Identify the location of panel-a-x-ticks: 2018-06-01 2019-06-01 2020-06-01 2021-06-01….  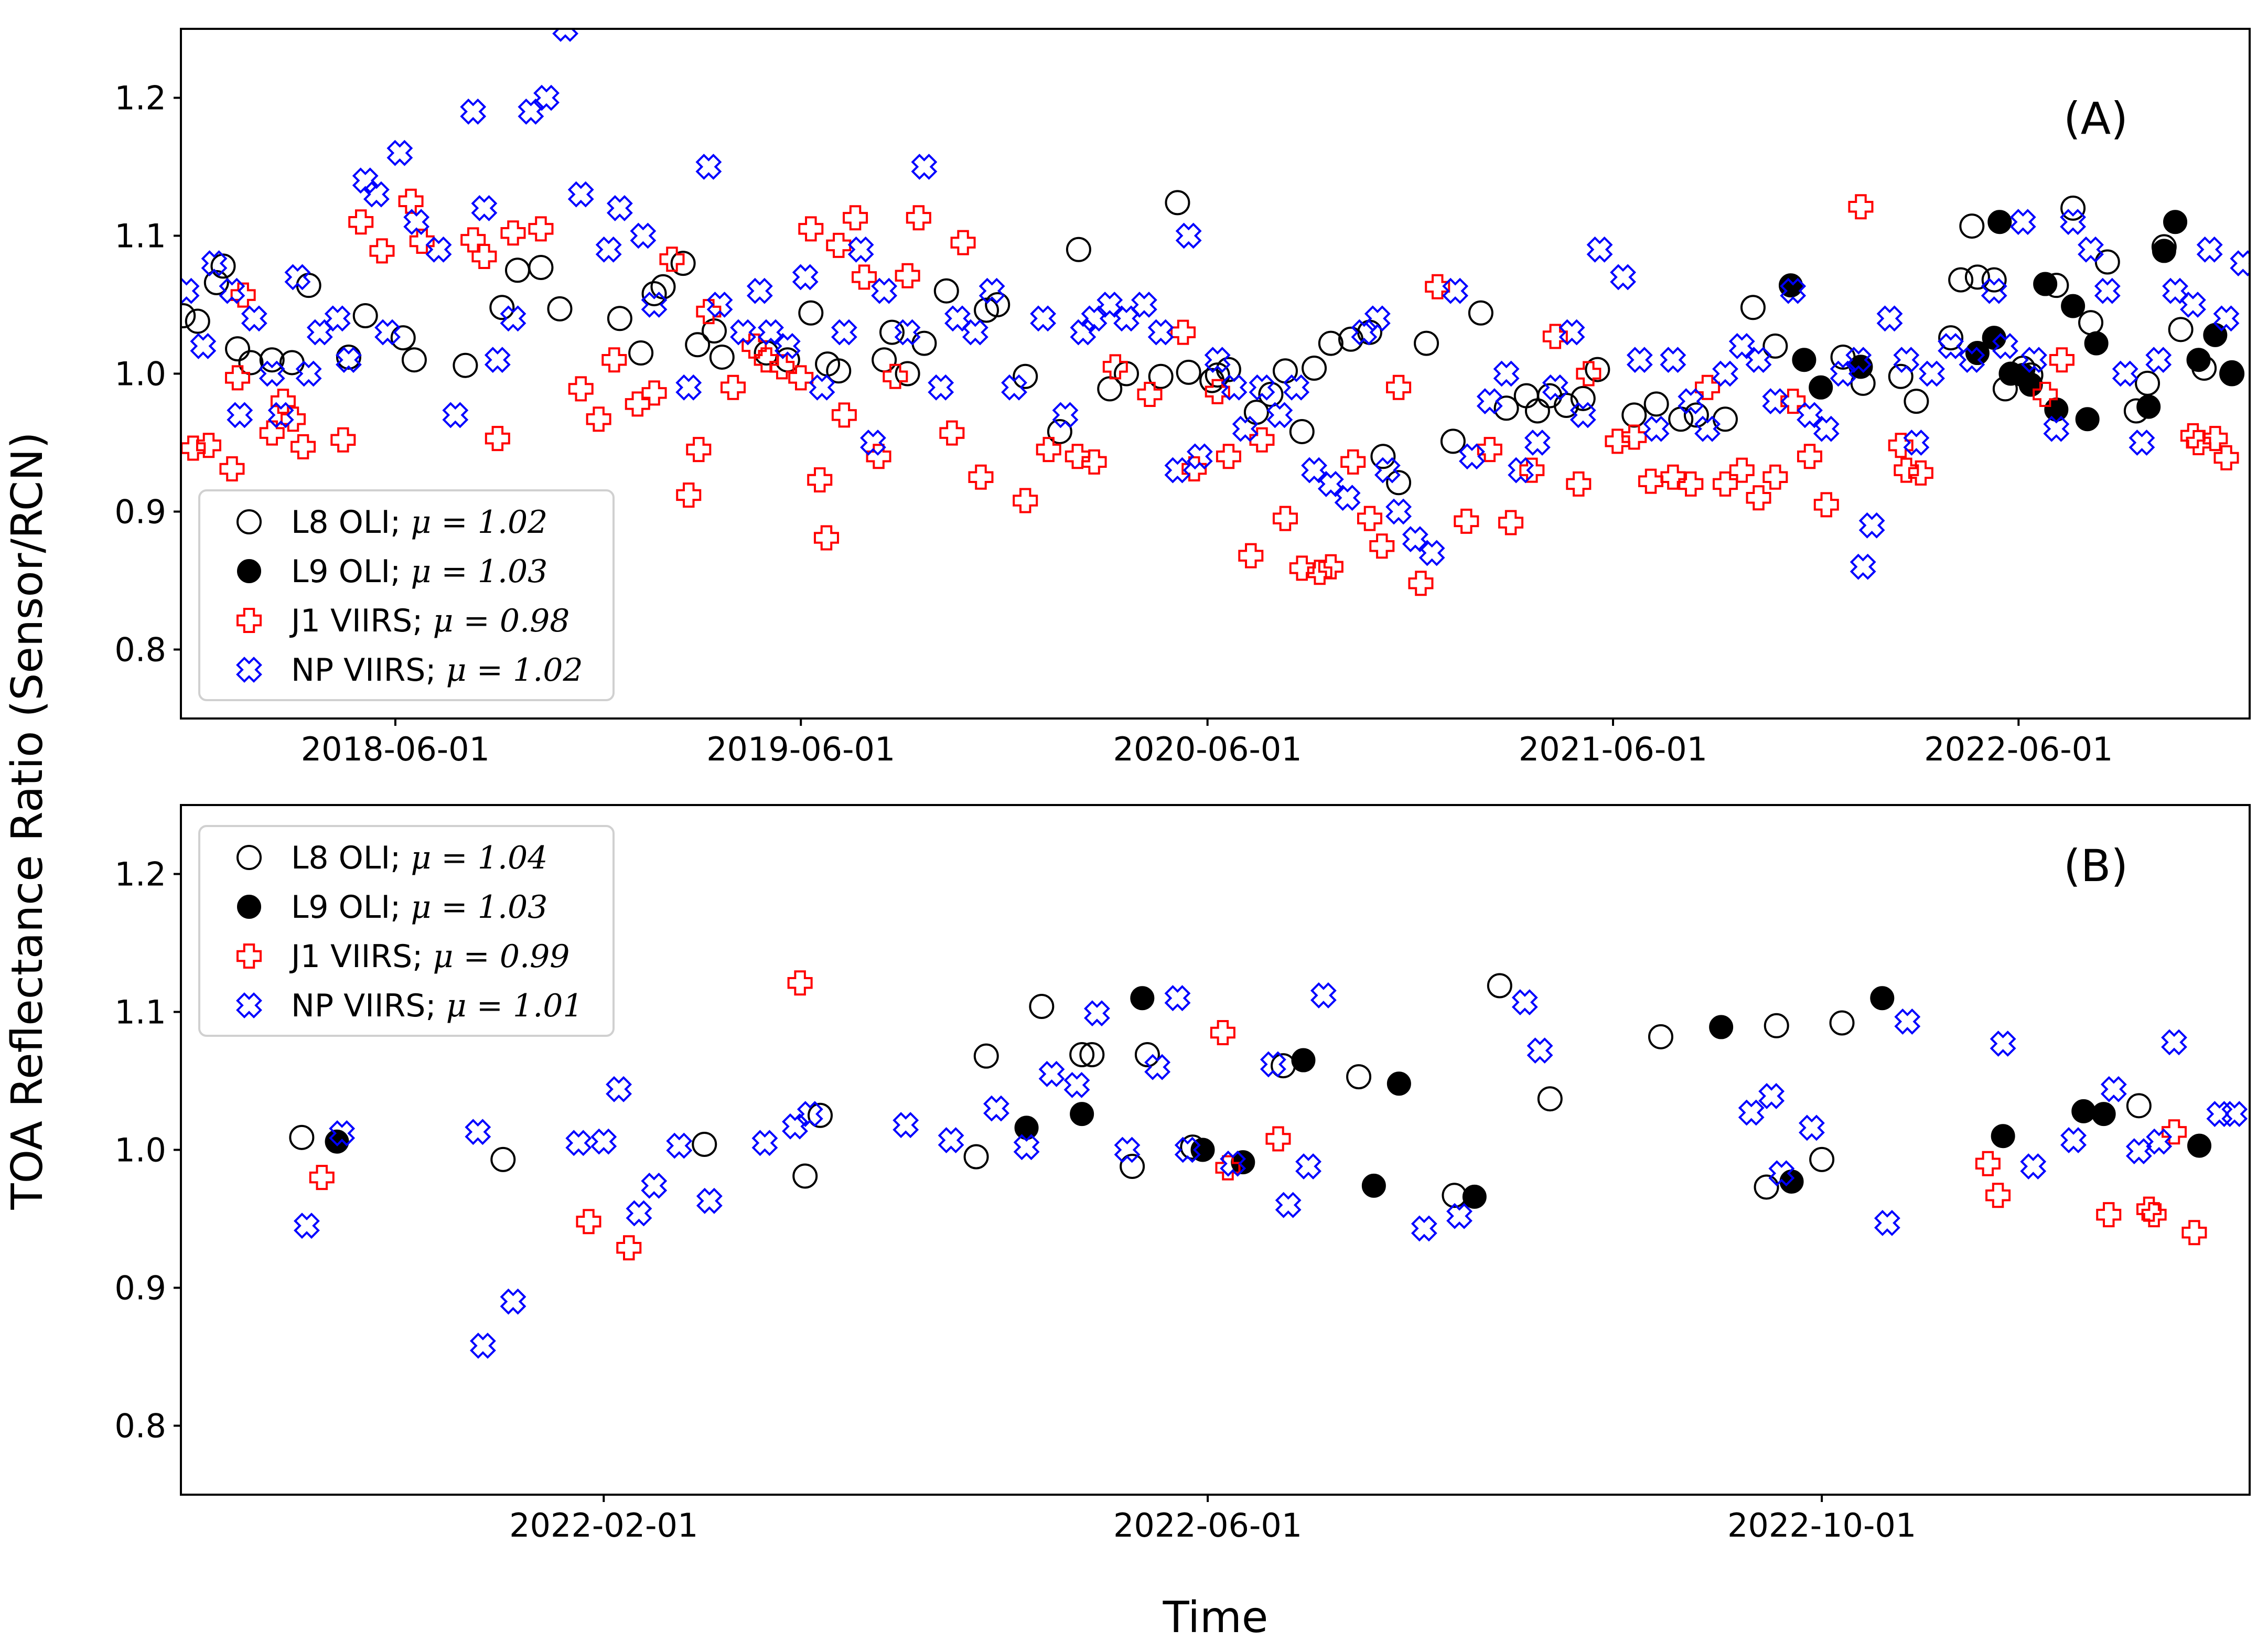
(1207, 743).